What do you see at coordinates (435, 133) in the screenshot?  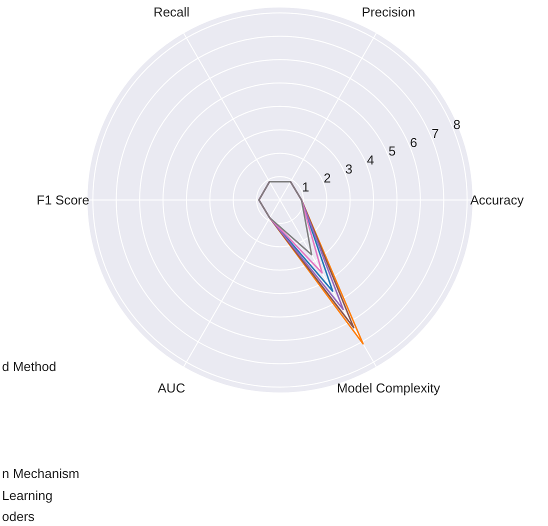 I see `y-tick-label: 7` at bounding box center [435, 133].